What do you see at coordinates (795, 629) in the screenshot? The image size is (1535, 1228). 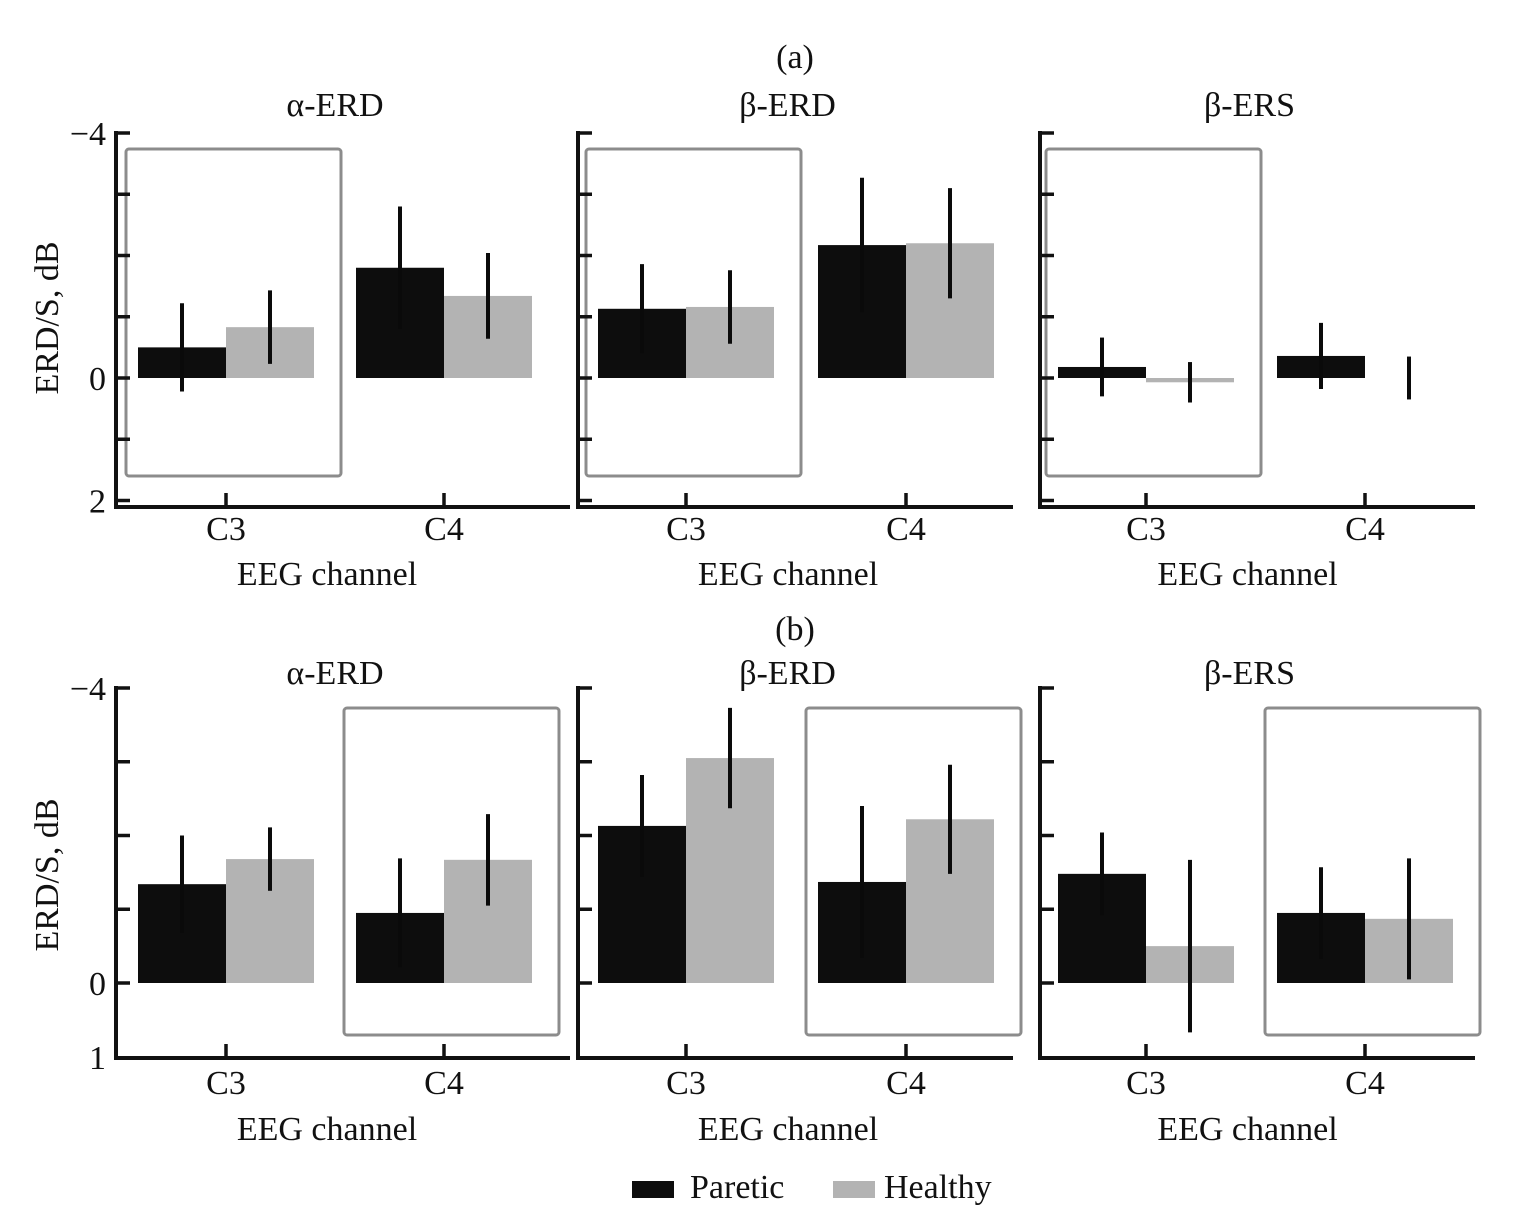 I see `group-label-b: (b)` at bounding box center [795, 629].